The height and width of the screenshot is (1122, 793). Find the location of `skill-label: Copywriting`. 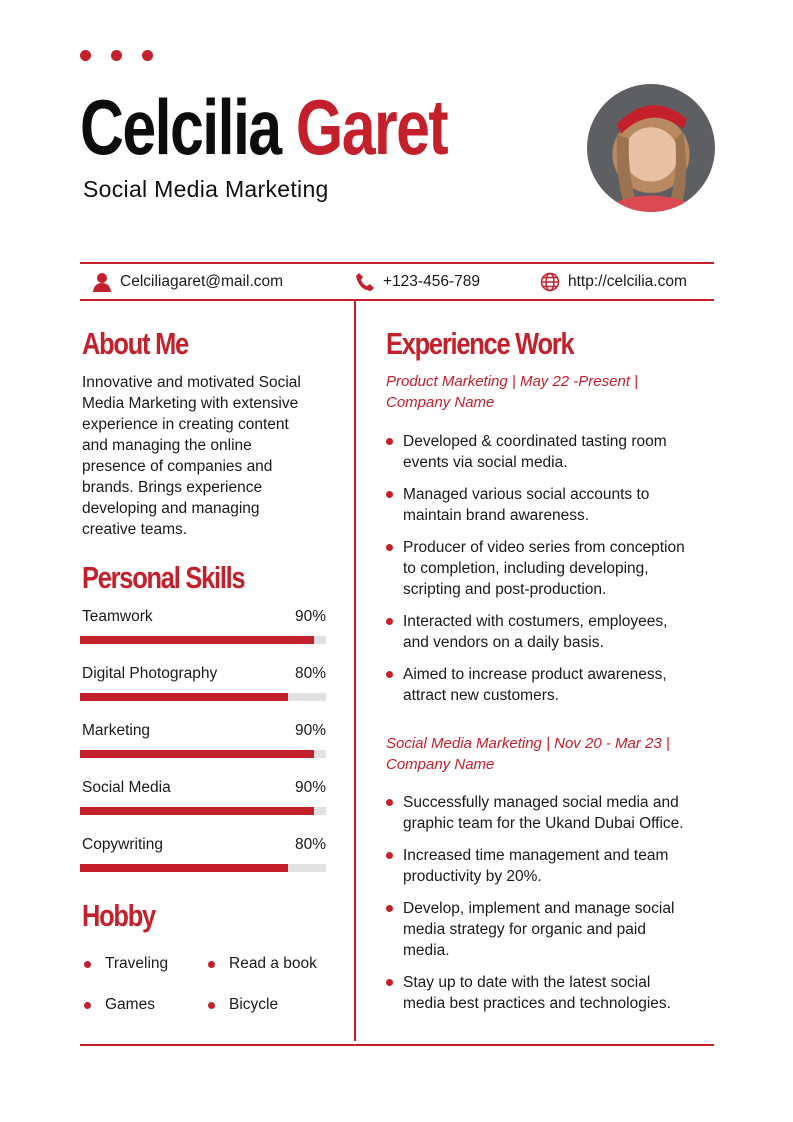

skill-label: Copywriting is located at coordinates (122, 844).